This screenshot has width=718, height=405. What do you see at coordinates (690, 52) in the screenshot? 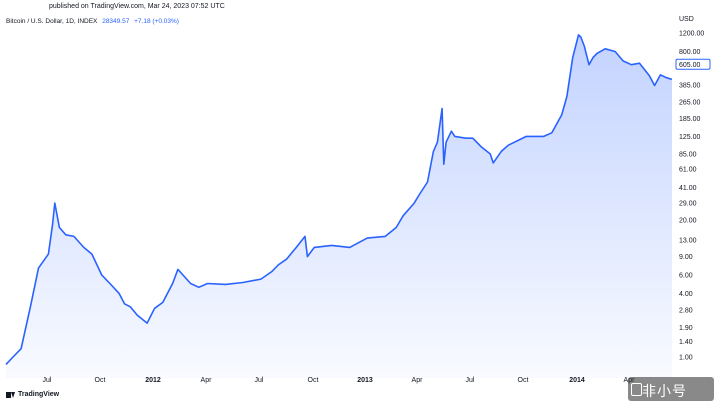
I see `y-tick-label-1: 800.00` at bounding box center [690, 52].